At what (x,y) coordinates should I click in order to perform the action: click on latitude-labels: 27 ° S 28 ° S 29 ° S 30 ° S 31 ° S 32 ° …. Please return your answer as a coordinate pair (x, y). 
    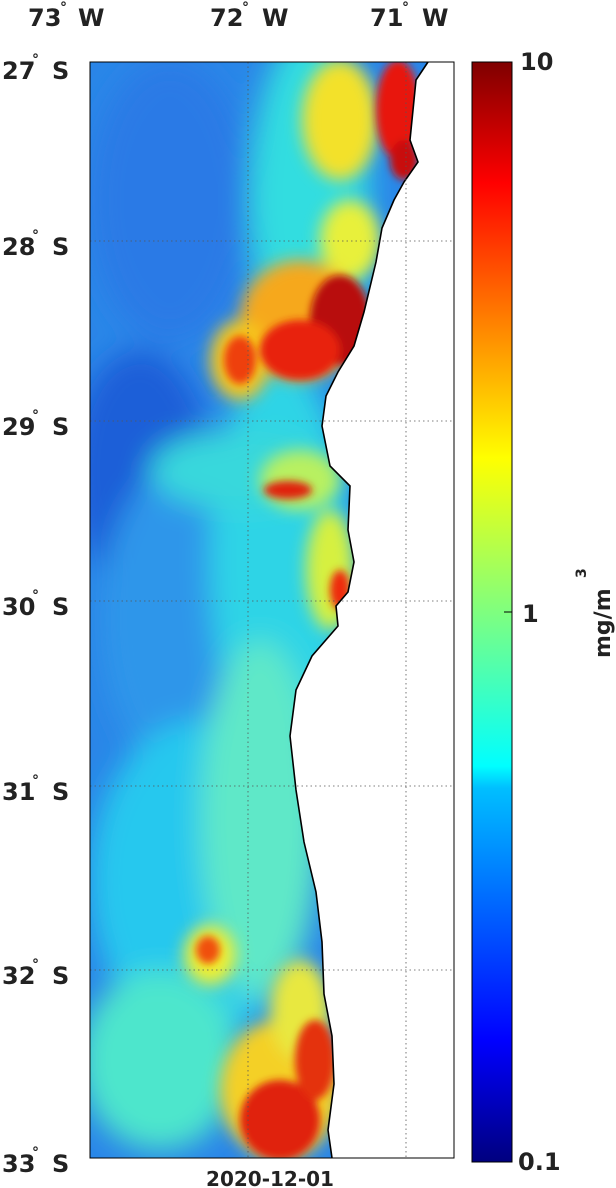
    Looking at the image, I should click on (35, 615).